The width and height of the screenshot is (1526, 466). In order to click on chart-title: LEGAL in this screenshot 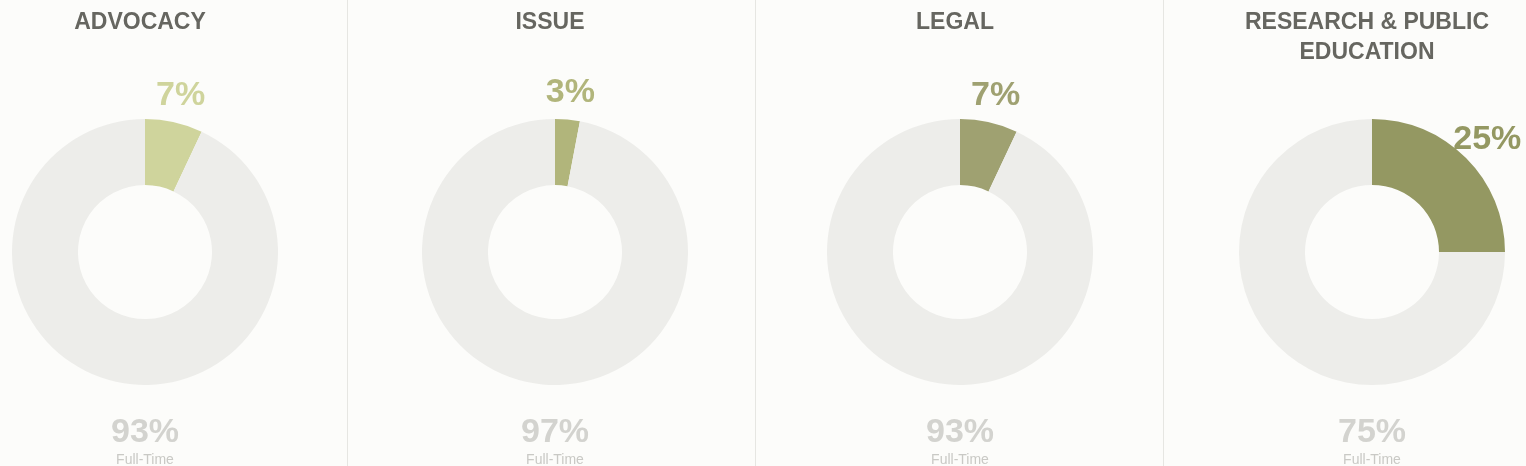, I will do `click(955, 21)`.